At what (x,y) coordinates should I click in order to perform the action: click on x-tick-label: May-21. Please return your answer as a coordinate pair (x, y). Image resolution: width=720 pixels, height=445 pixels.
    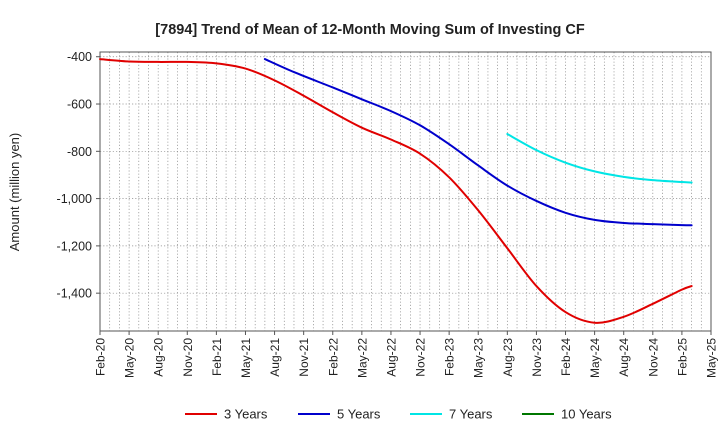
    Looking at the image, I should click on (246, 358).